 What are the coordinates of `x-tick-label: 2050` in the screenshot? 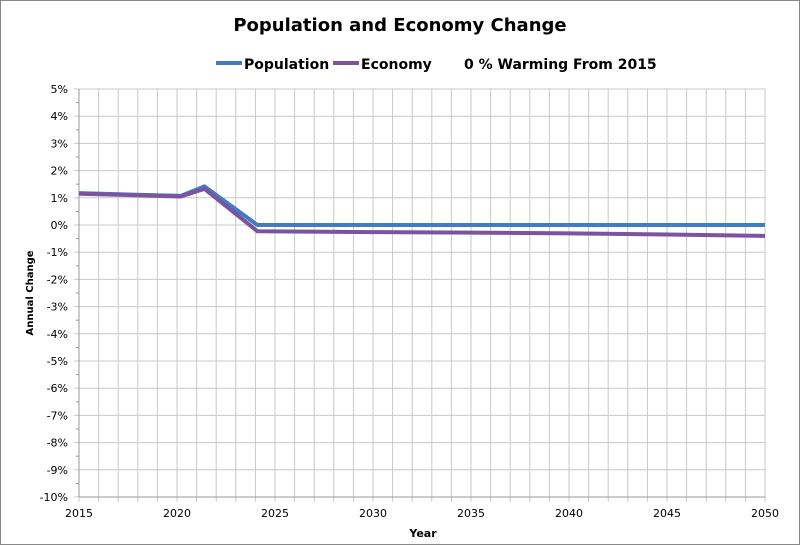 It's located at (765, 513).